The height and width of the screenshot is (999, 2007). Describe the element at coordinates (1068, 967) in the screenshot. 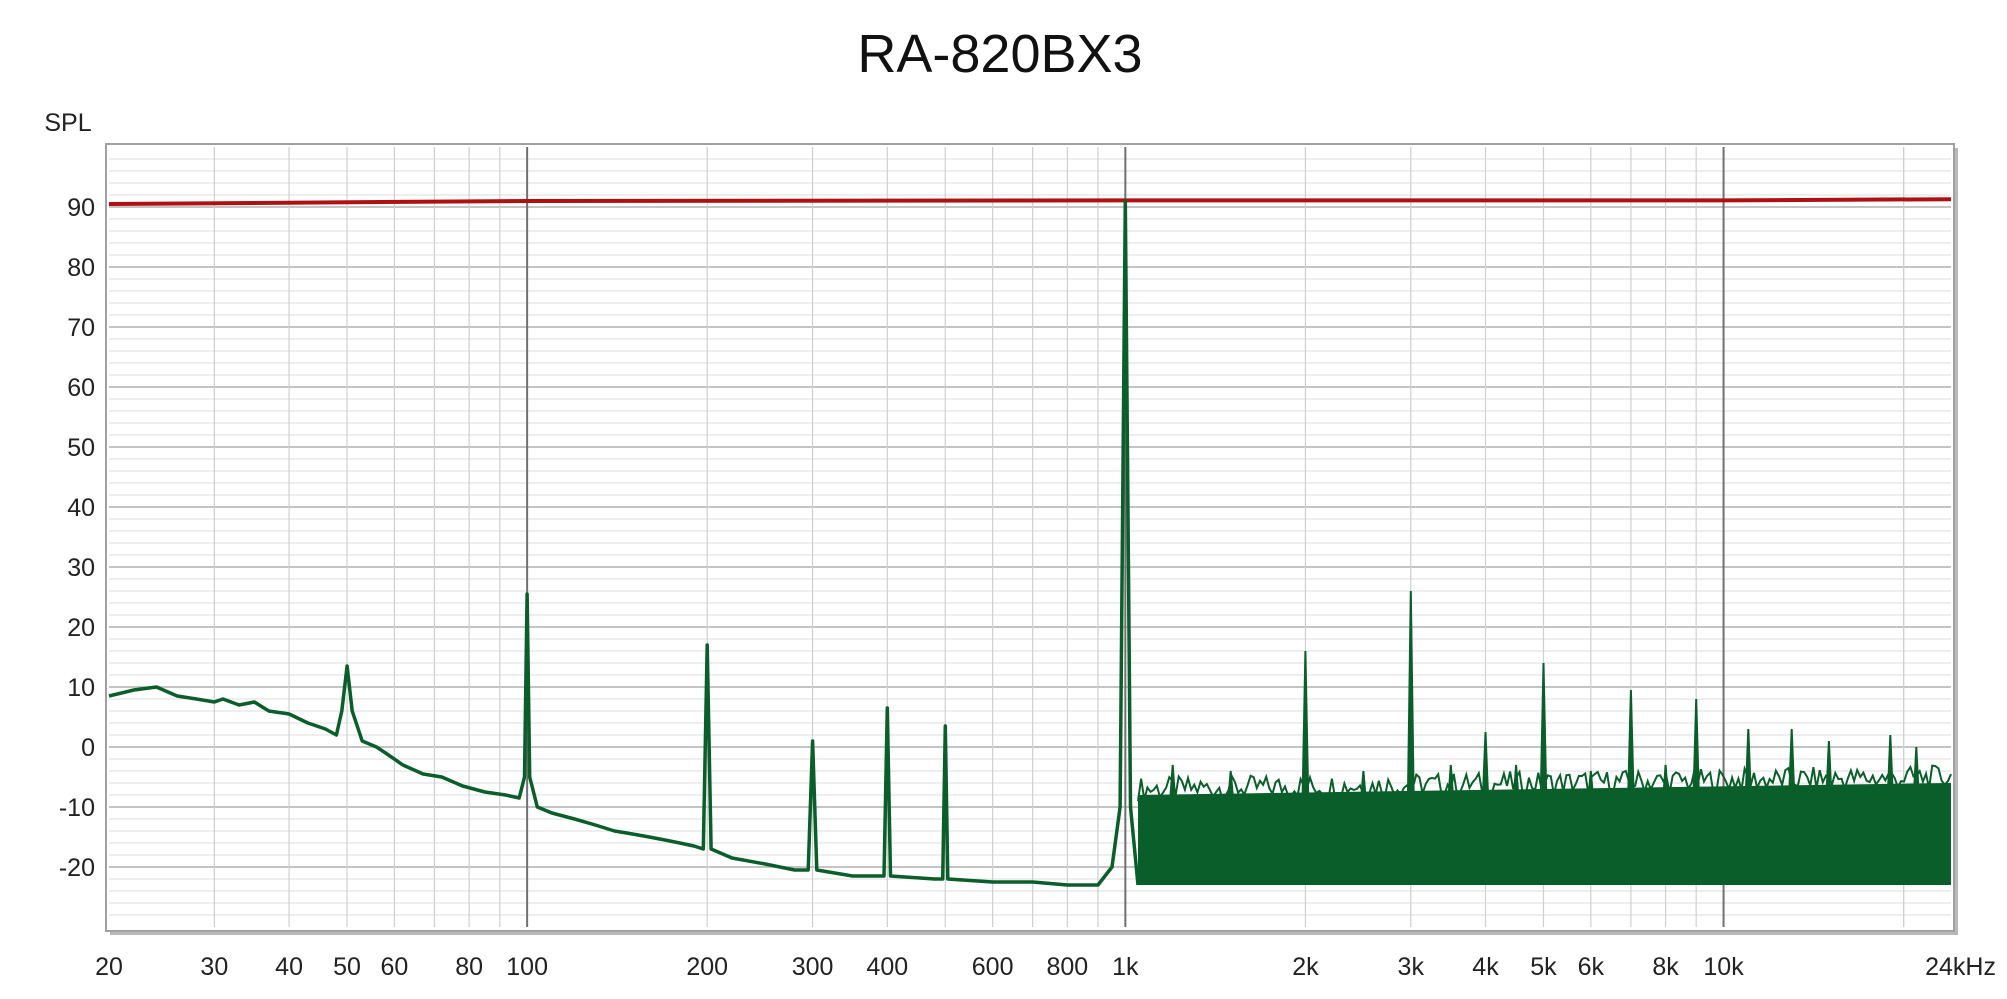

I see `x-tick-label: 800` at that location.